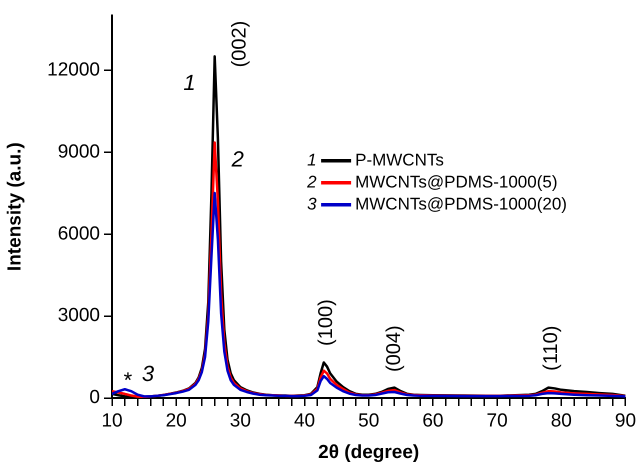 This screenshot has height=468, width=640. Describe the element at coordinates (561, 421) in the screenshot. I see `x-tick-label: 80` at that location.